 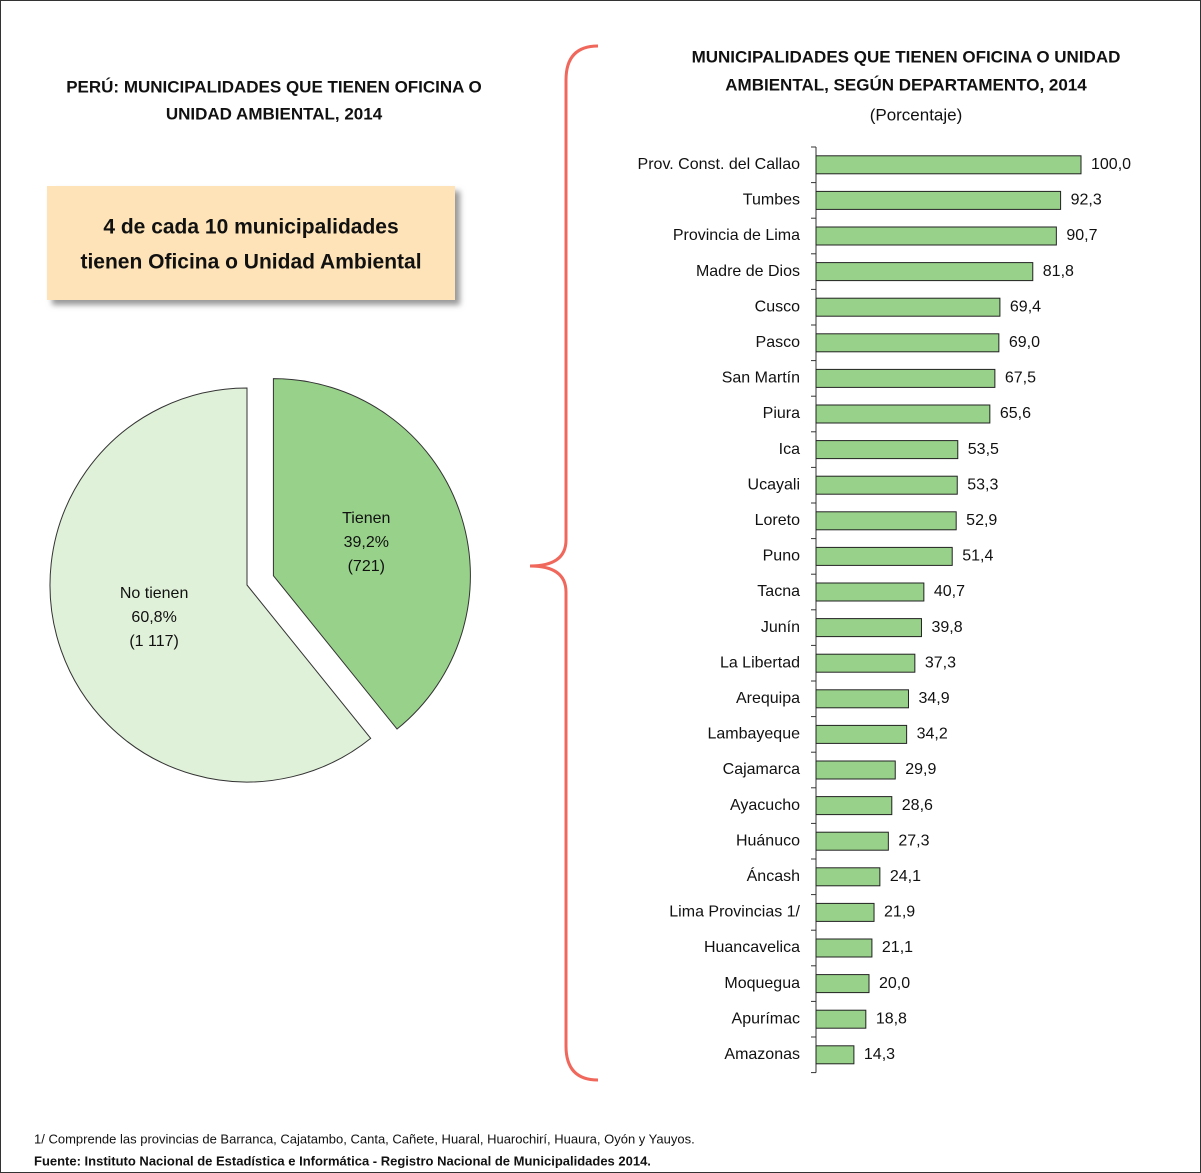 I want to click on category-label: Arequipa, so click(x=768, y=698).